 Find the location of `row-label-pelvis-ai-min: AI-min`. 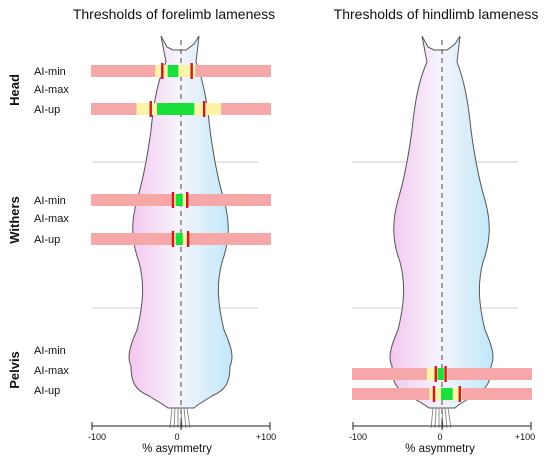

row-label-pelvis-ai-min: AI-min is located at coordinates (50, 351).